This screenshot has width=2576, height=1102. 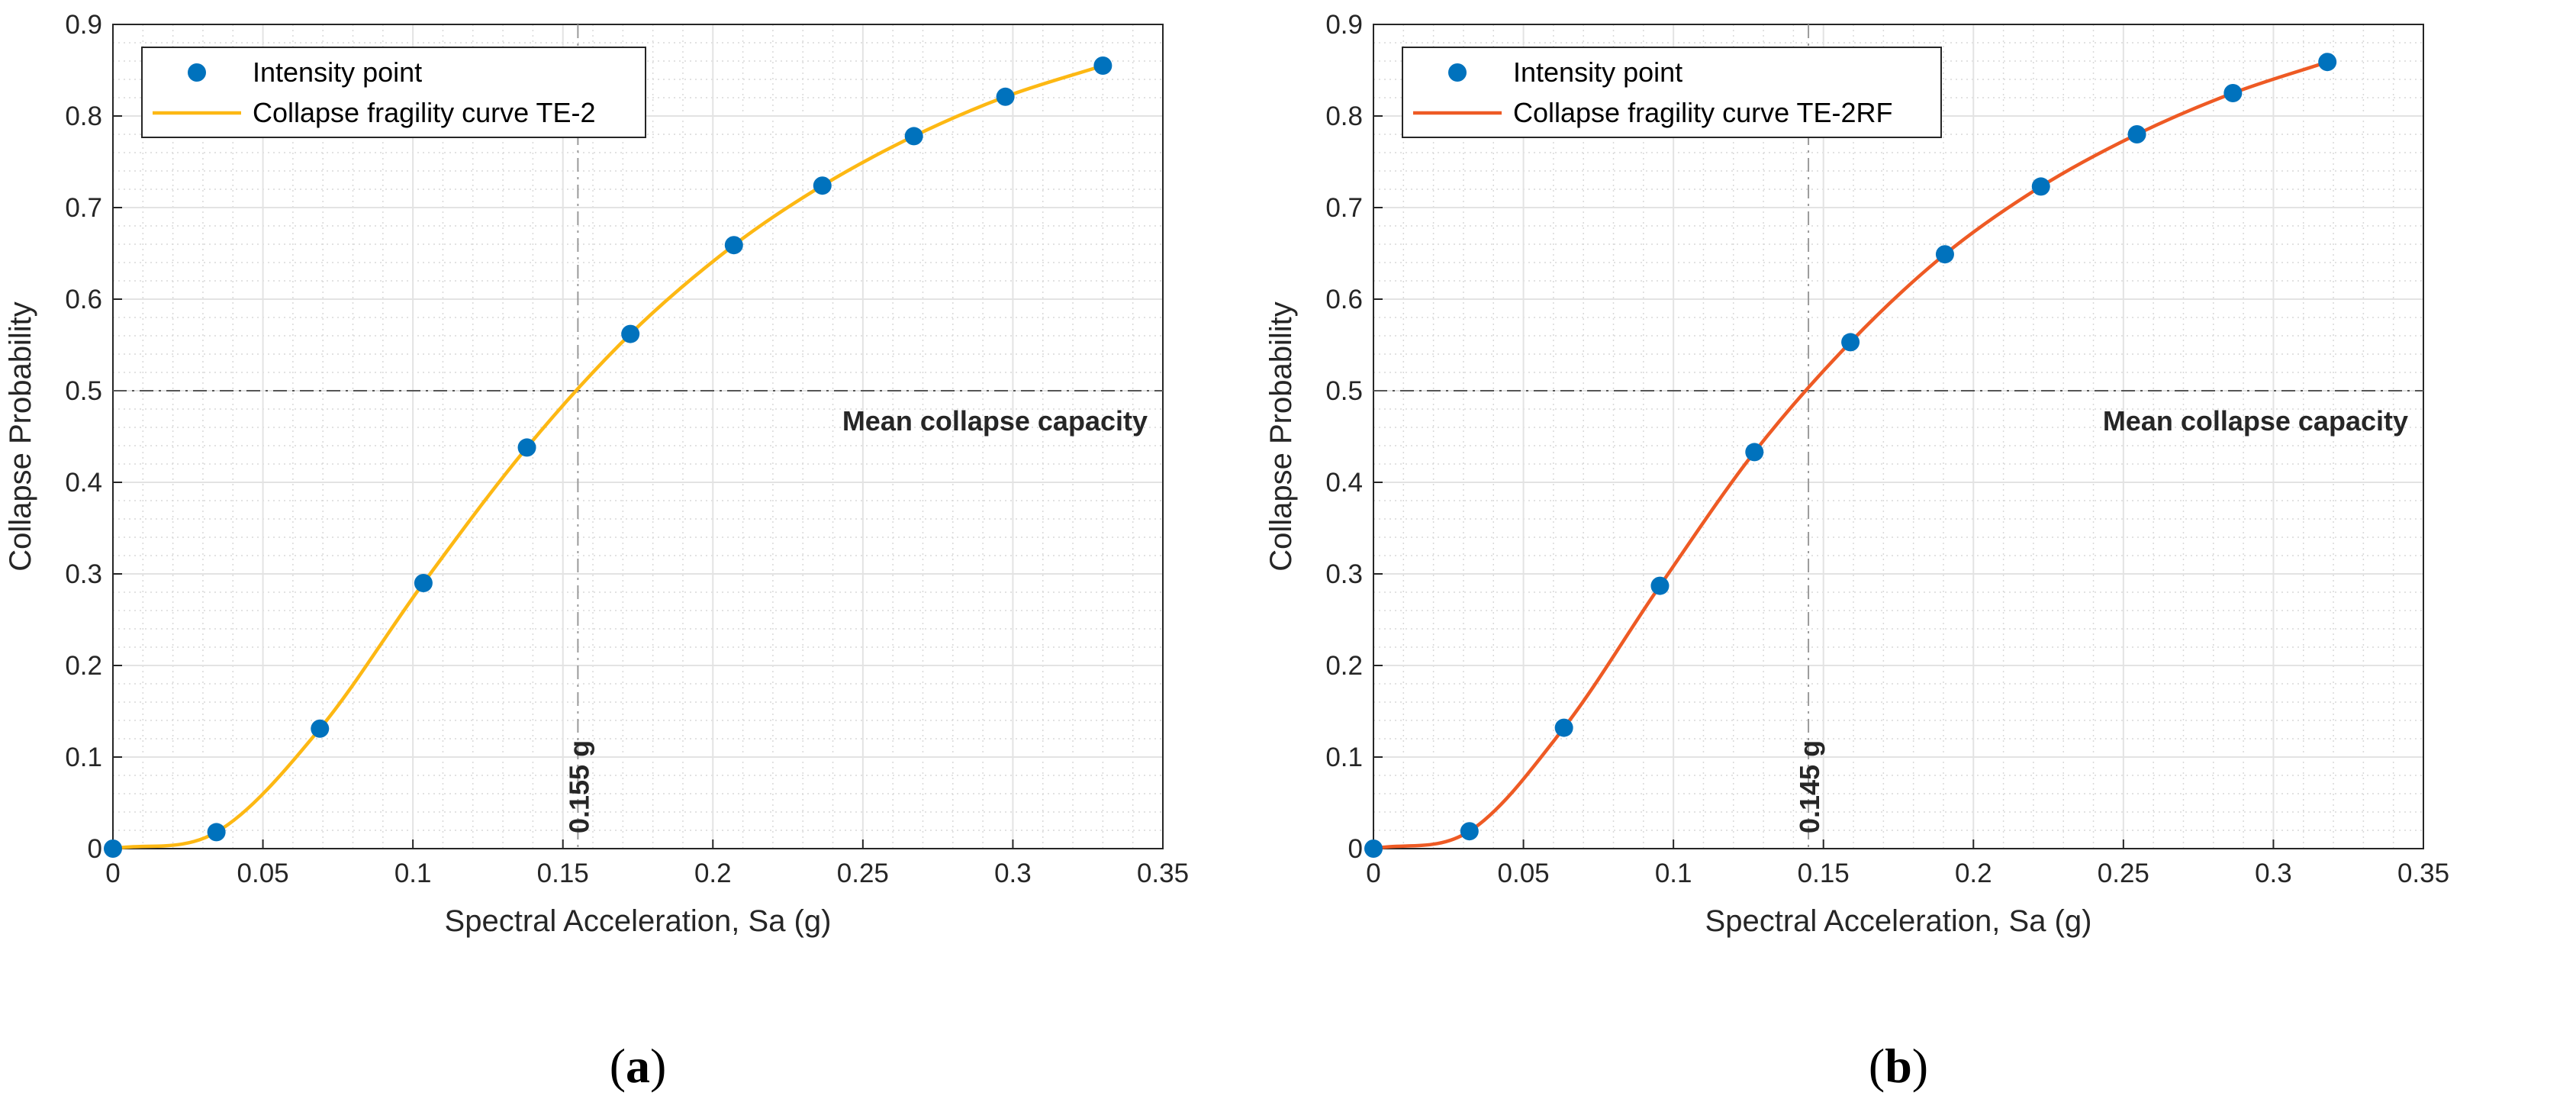 I want to click on chart2-y-tick-label: 0.5, so click(x=1344, y=391).